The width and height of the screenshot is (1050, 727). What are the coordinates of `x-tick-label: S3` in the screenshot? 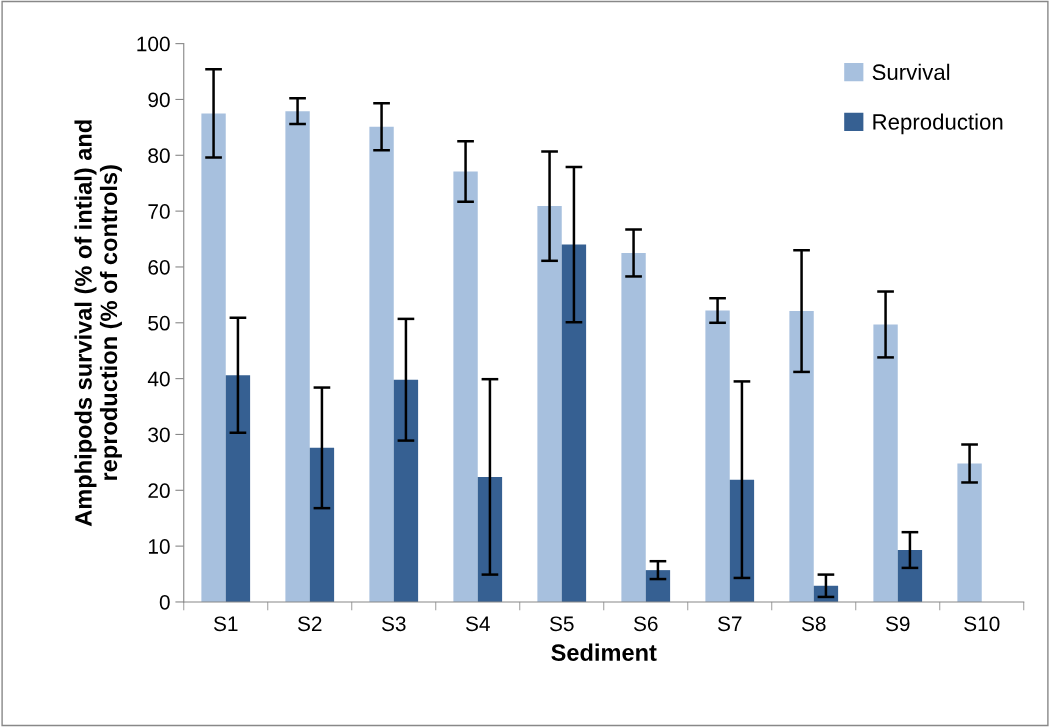 It's located at (393, 624).